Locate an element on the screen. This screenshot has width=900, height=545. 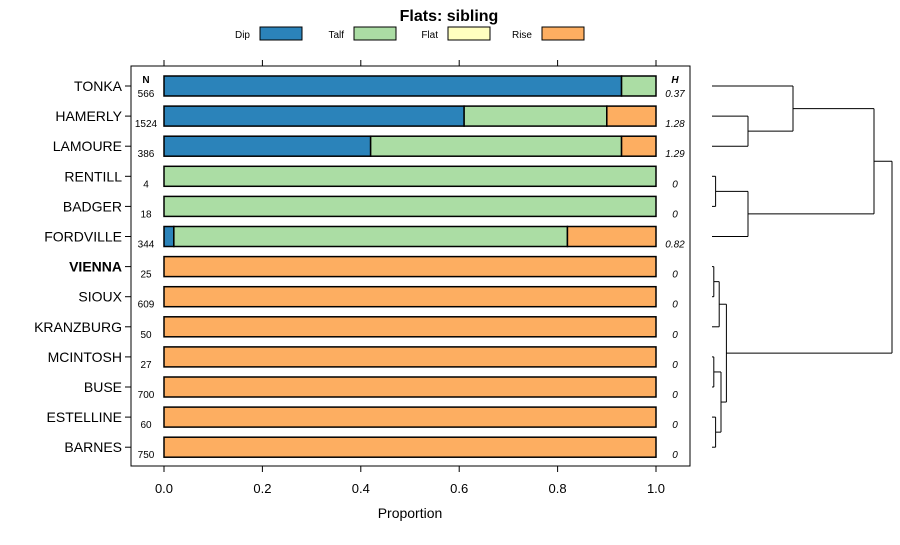
dendrogram is located at coordinates (802, 266).